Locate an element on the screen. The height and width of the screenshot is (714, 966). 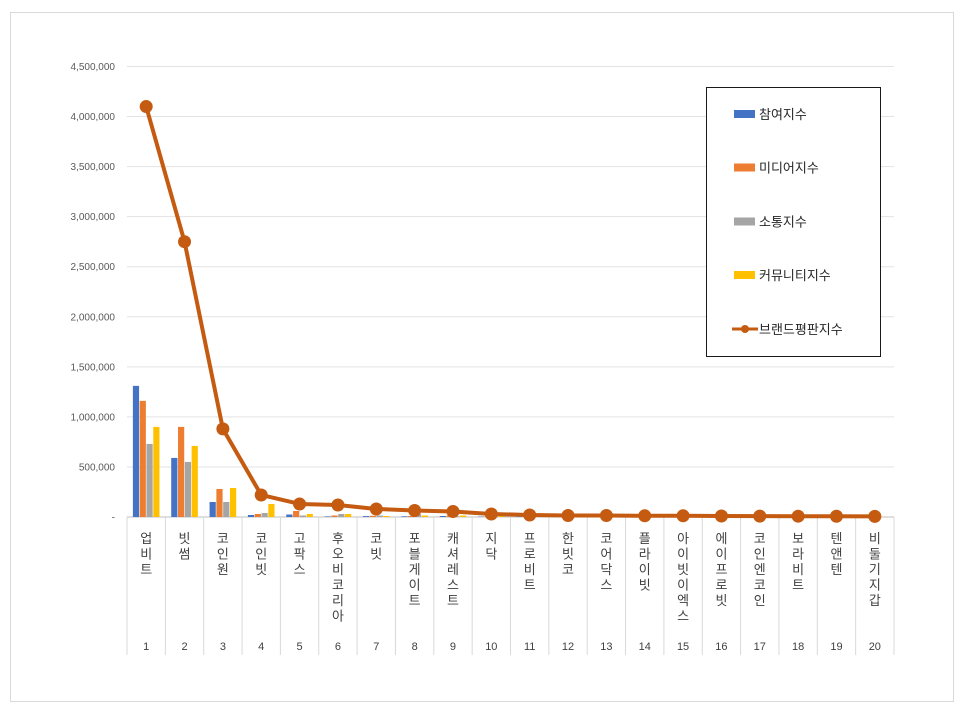
rank-label: 3 is located at coordinates (223, 647).